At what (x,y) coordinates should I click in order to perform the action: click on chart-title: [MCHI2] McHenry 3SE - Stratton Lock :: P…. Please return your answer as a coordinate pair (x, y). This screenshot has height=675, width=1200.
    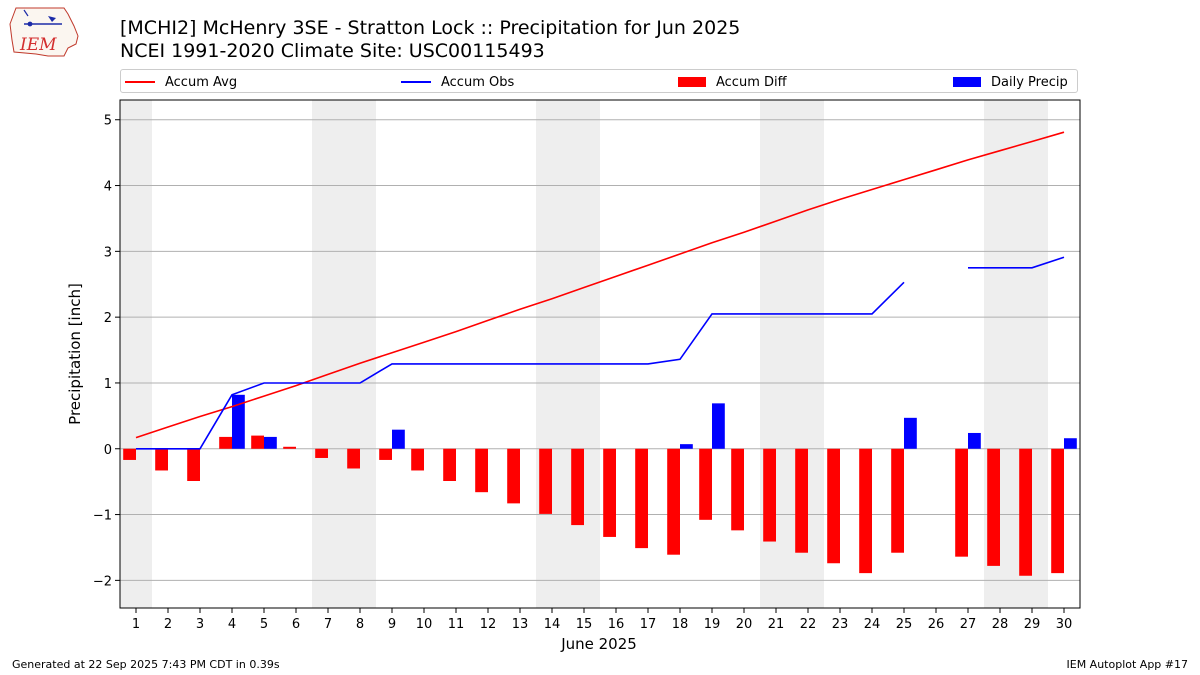
    Looking at the image, I should click on (430, 28).